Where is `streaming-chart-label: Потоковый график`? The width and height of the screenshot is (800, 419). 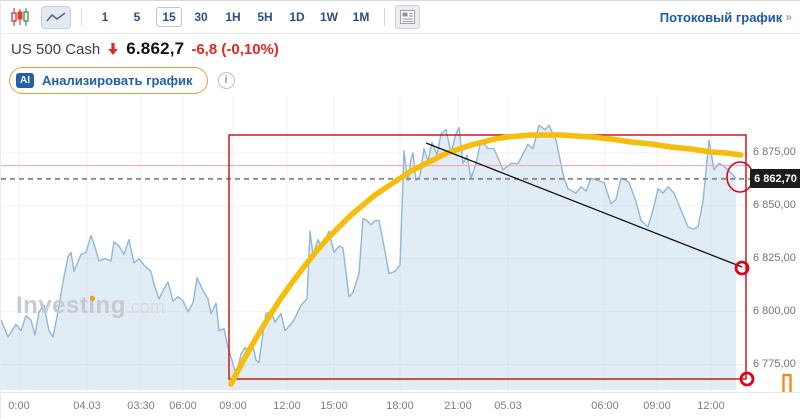 streaming-chart-label: Потоковый график is located at coordinates (721, 17).